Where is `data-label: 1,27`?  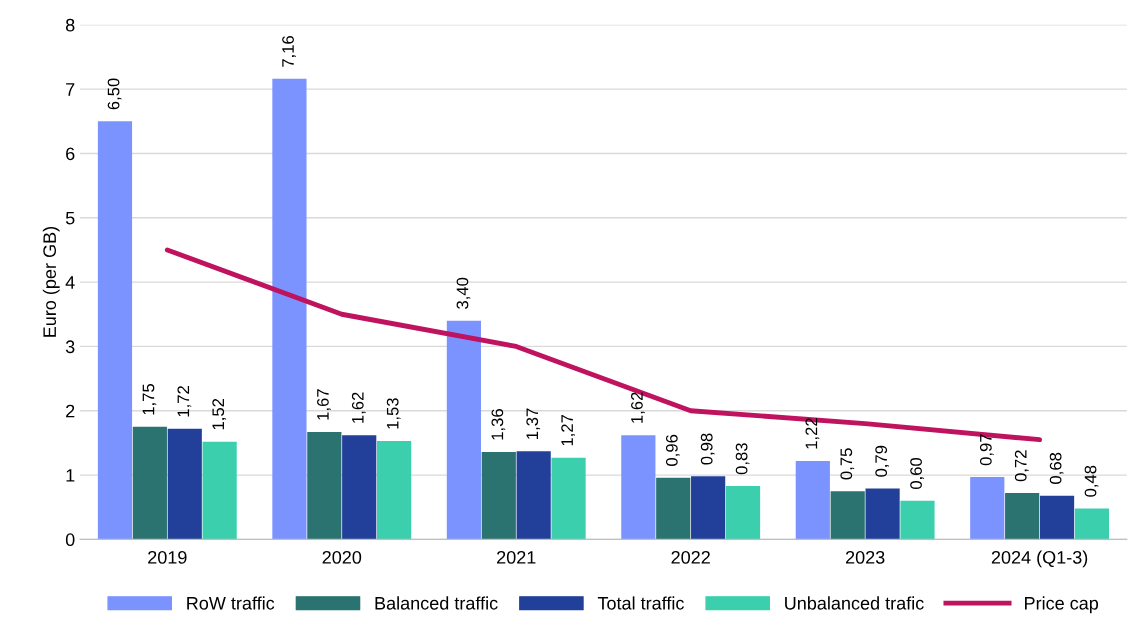
data-label: 1,27 is located at coordinates (568, 430).